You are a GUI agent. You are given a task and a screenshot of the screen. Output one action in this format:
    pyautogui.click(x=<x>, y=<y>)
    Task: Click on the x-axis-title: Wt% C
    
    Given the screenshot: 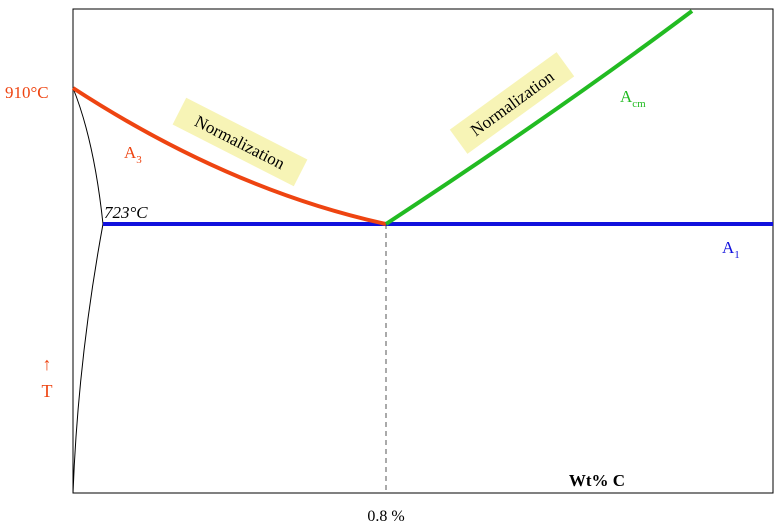 What is the action you would take?
    pyautogui.click(x=597, y=480)
    